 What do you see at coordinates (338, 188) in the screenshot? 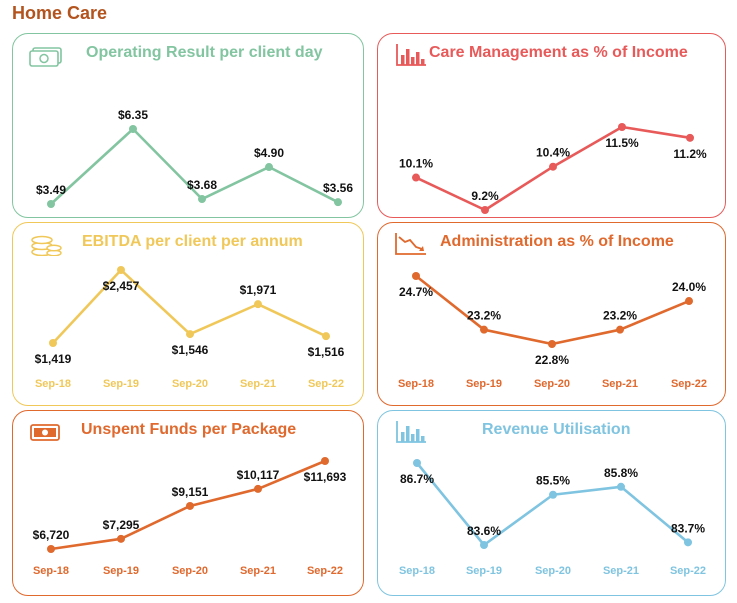
I see `data-label: $3.56` at bounding box center [338, 188].